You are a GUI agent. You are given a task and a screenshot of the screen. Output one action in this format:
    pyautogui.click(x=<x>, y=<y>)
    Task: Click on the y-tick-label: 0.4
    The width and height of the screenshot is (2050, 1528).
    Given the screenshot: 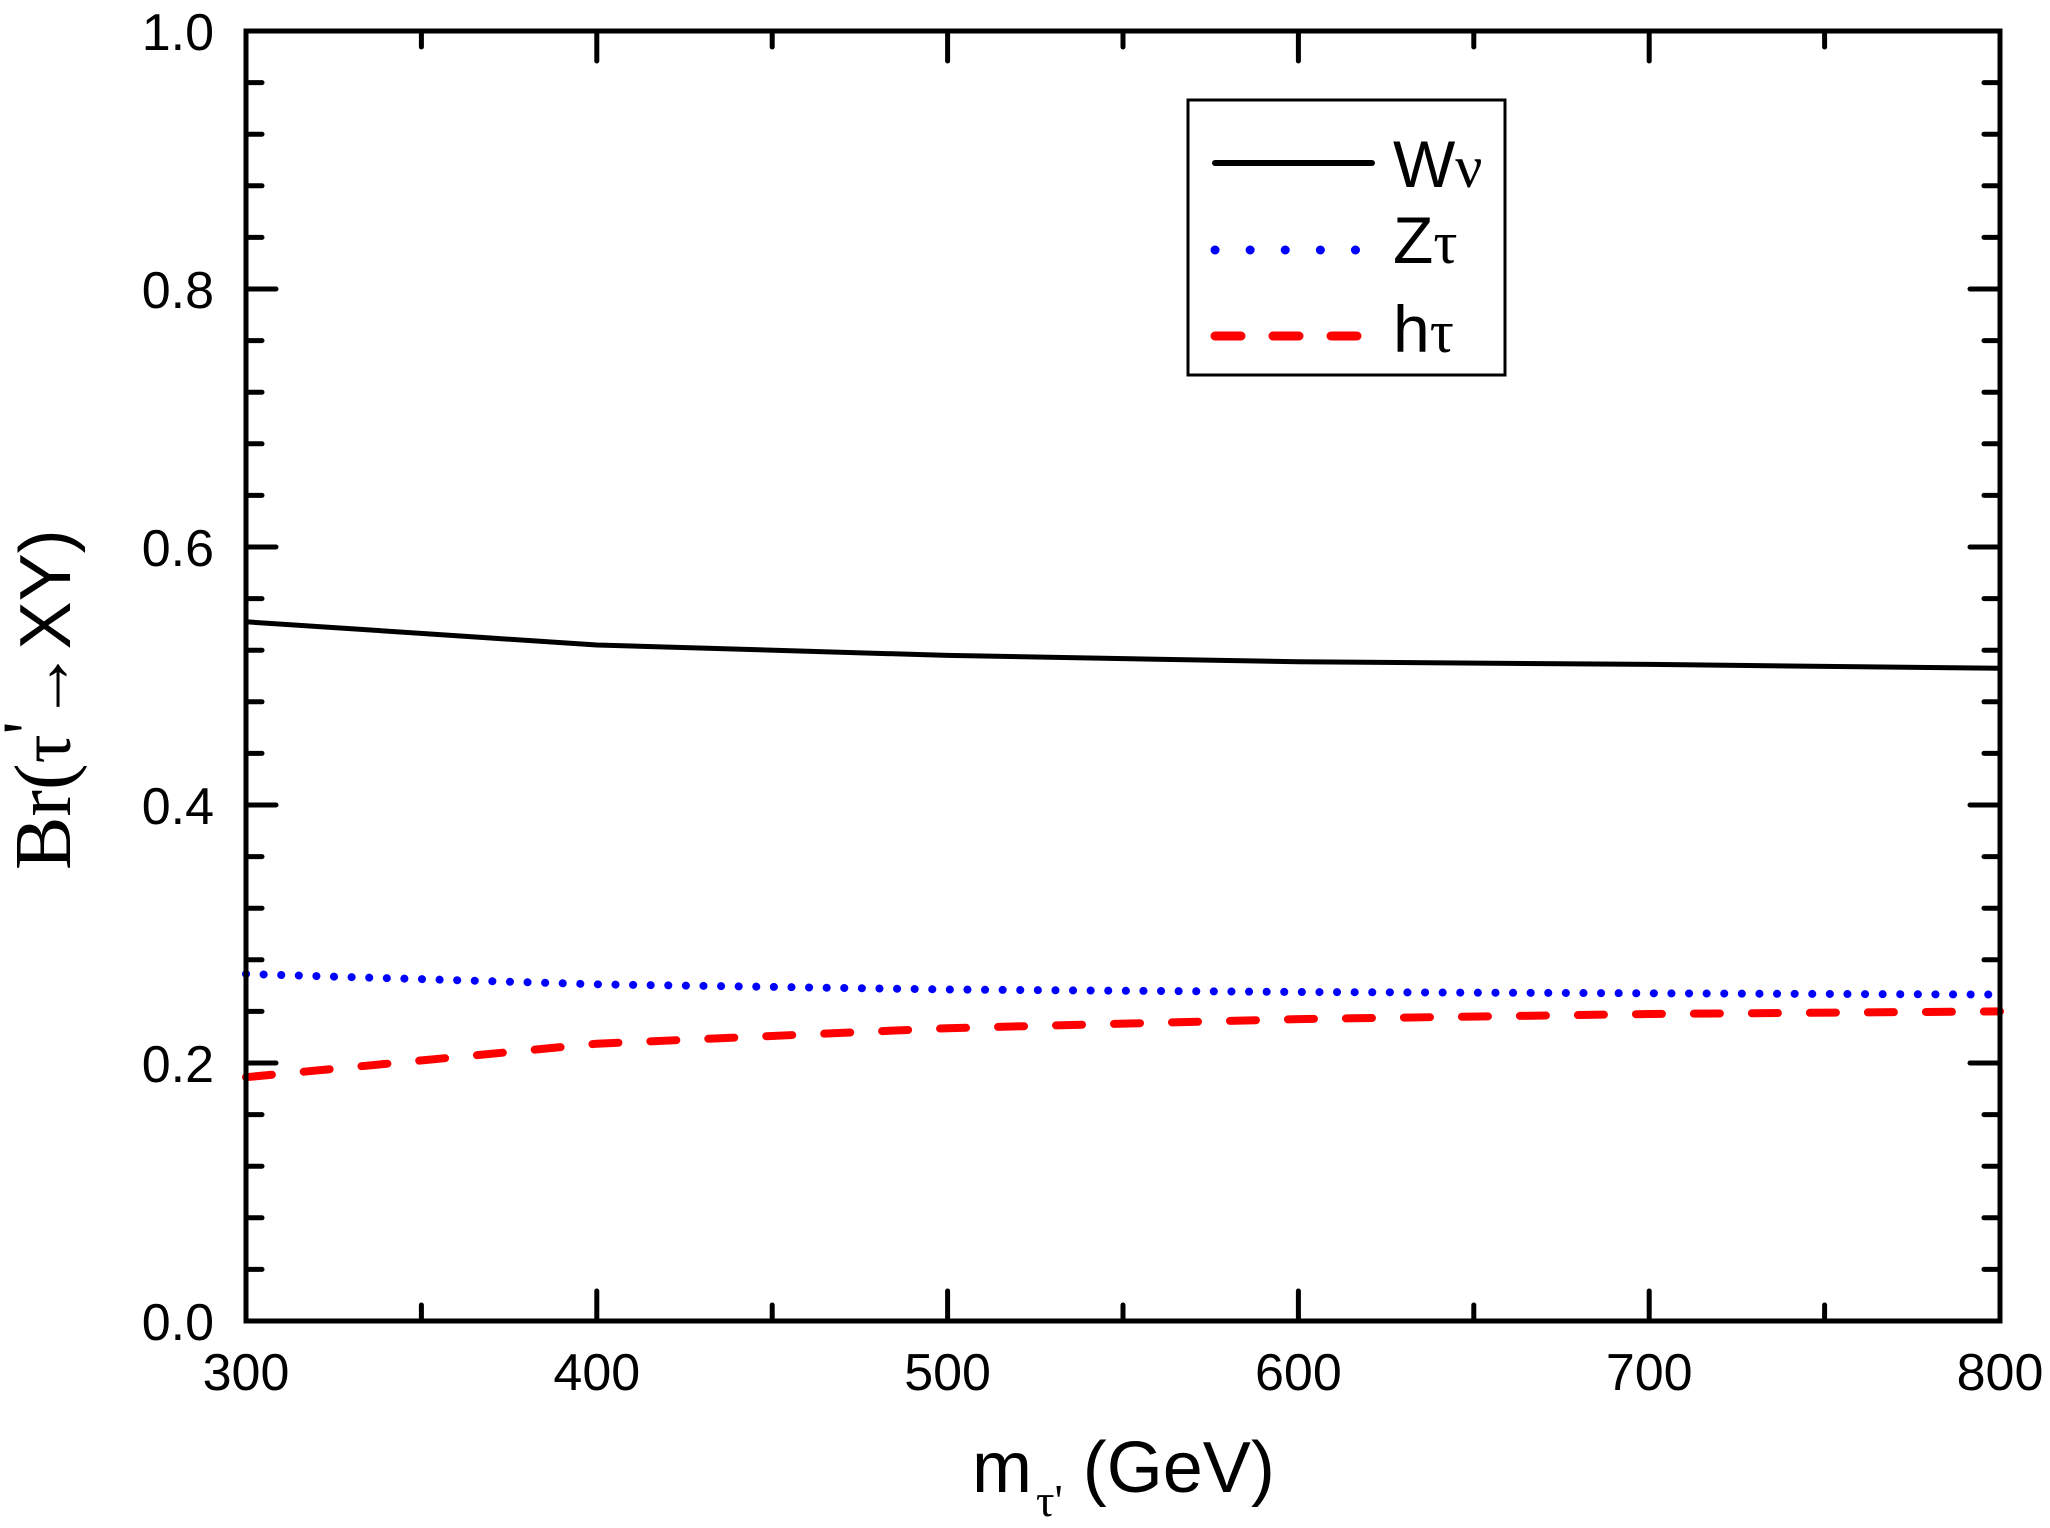 What is the action you would take?
    pyautogui.click(x=178, y=807)
    